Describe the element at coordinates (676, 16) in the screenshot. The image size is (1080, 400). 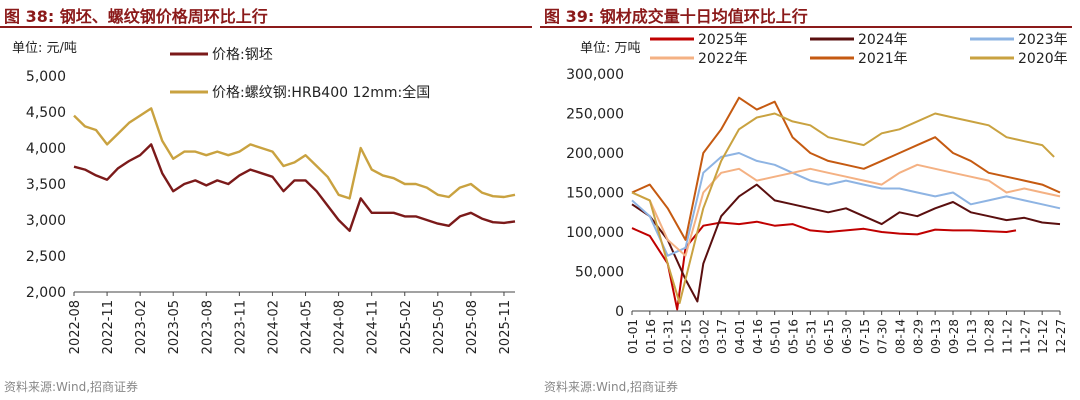
I see `chart-title: 图 39: 钢材成交量十日均值环比上行` at that location.